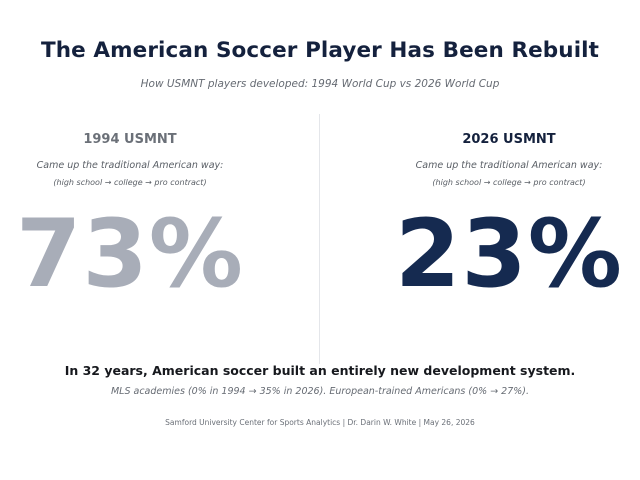 This screenshot has height=480, width=640. What do you see at coordinates (130, 165) in the screenshot?
I see `left-description: Came up the traditional American way:` at bounding box center [130, 165].